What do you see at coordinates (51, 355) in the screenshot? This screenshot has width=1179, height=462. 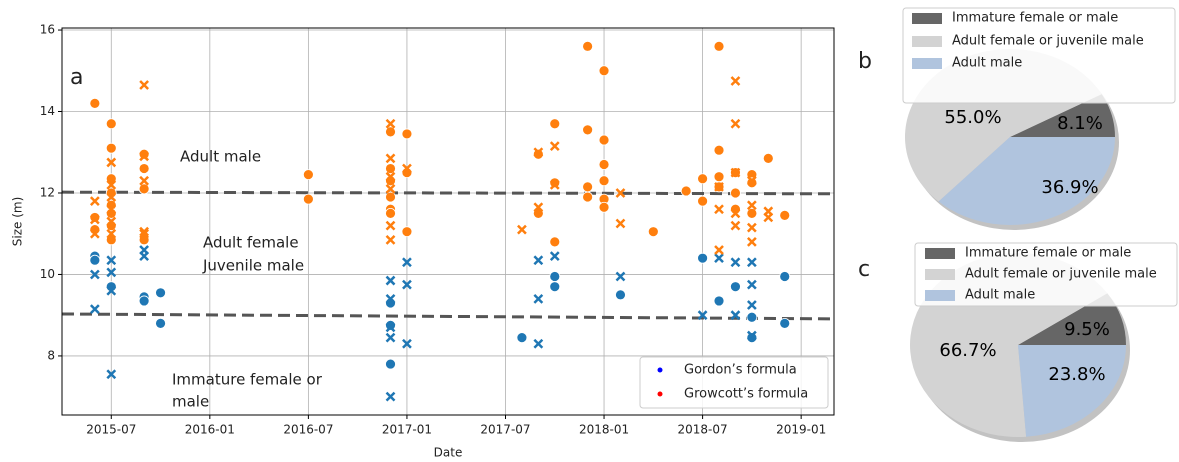 I see `y-tick-label: 8` at bounding box center [51, 355].